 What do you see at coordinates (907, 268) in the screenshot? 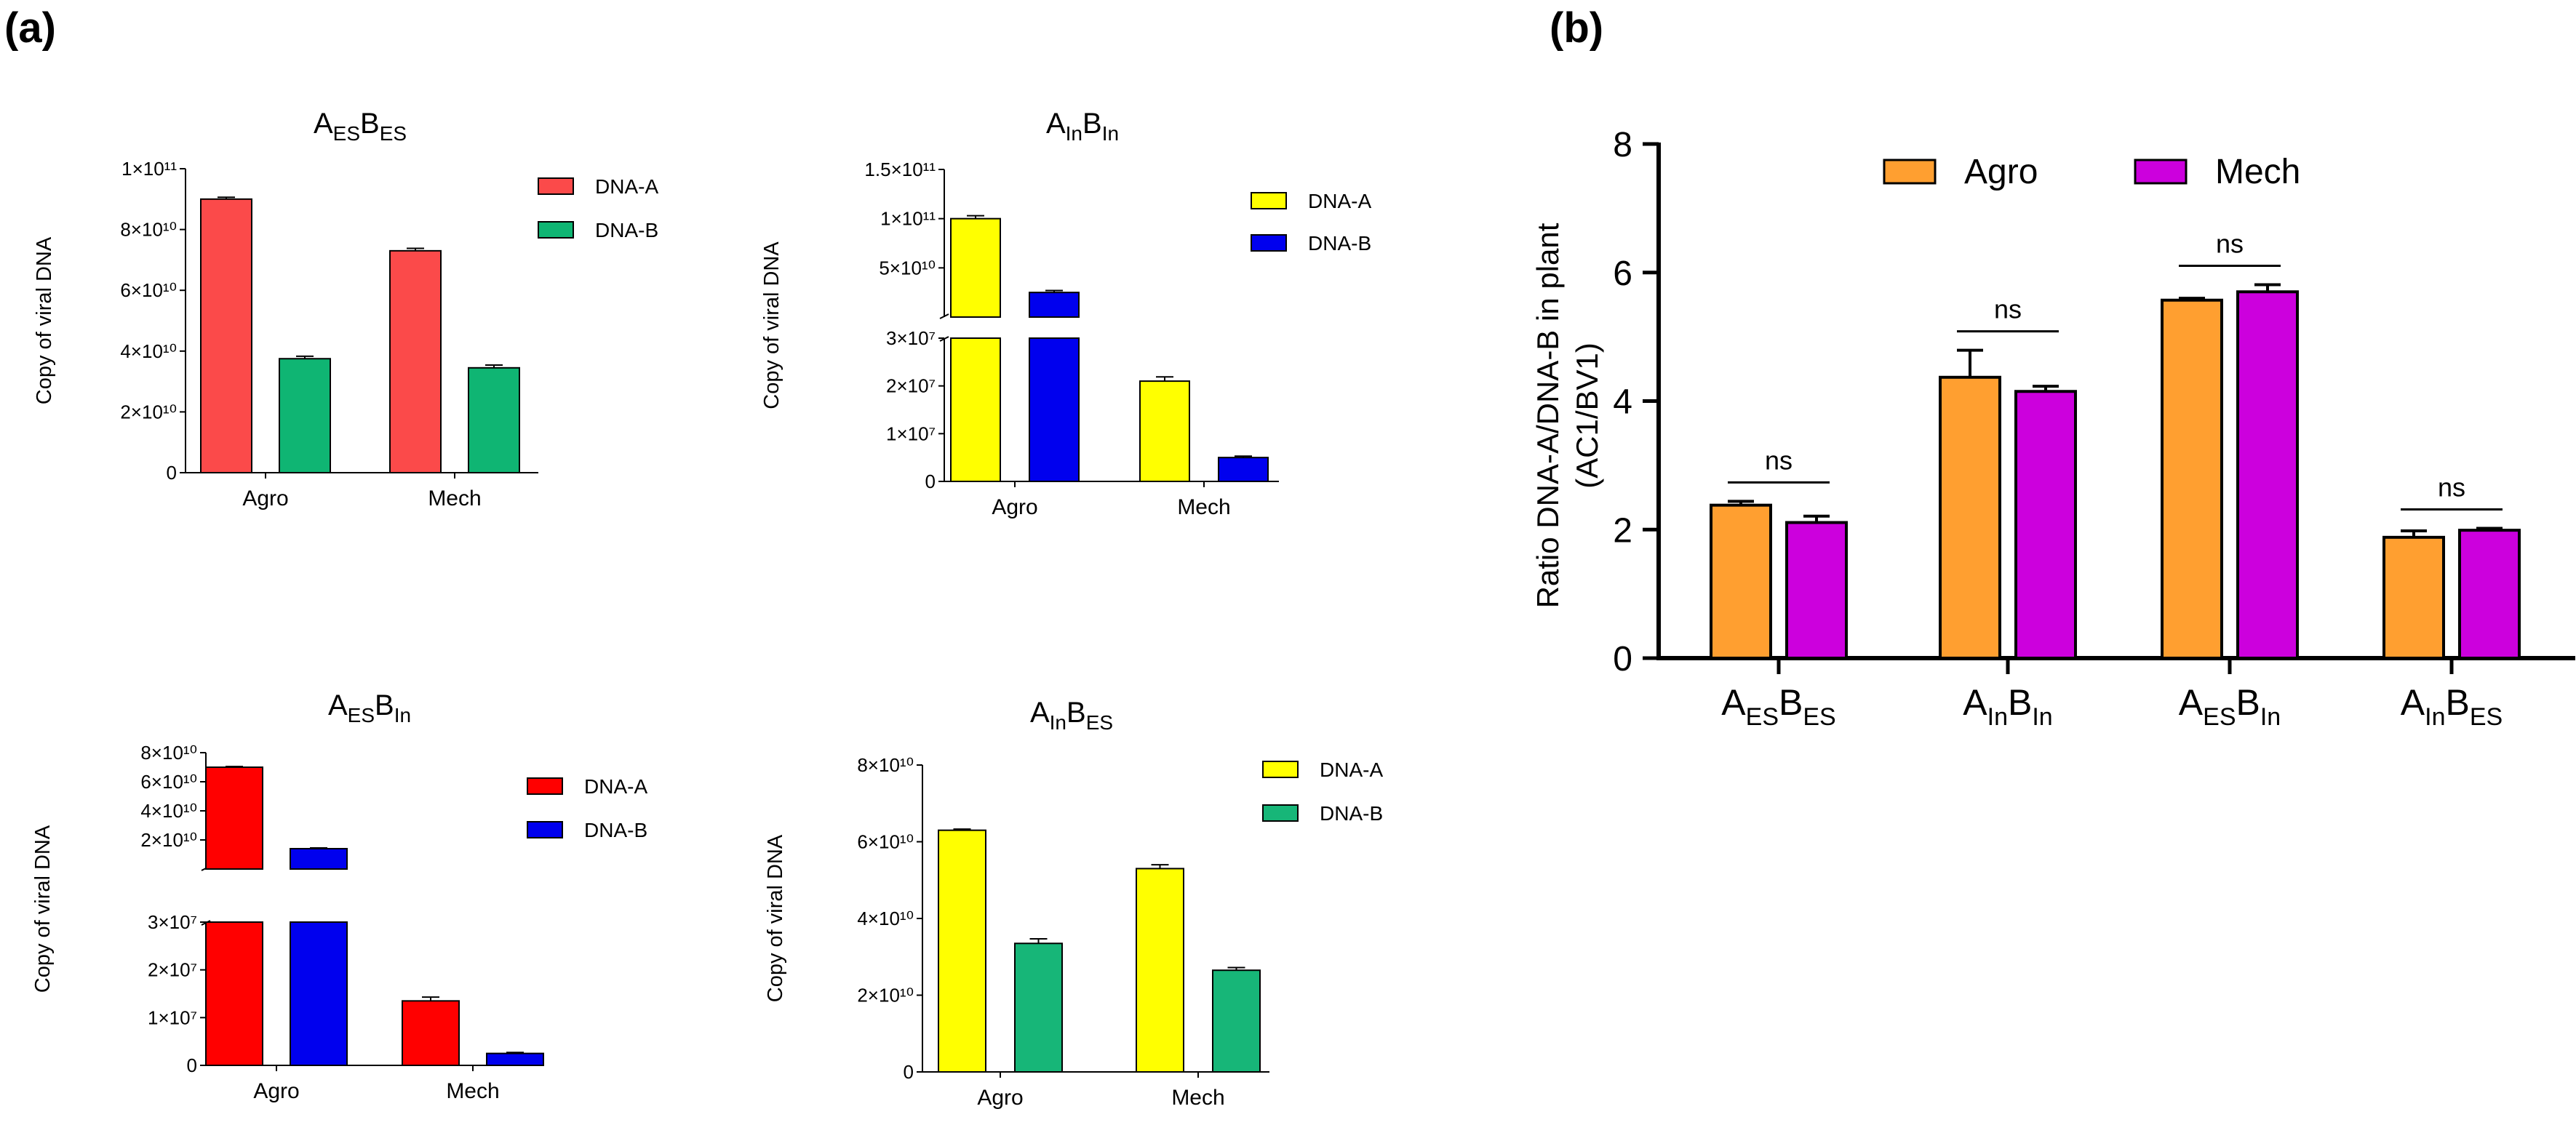
I see `y-tick-label: 5×10¹⁰` at bounding box center [907, 268].